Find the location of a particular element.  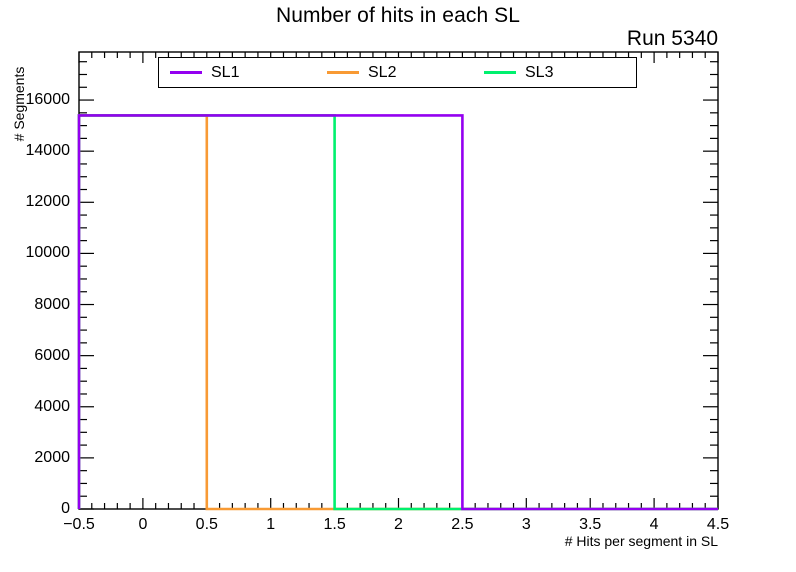

legend-swatch-sl3 is located at coordinates (500, 72).